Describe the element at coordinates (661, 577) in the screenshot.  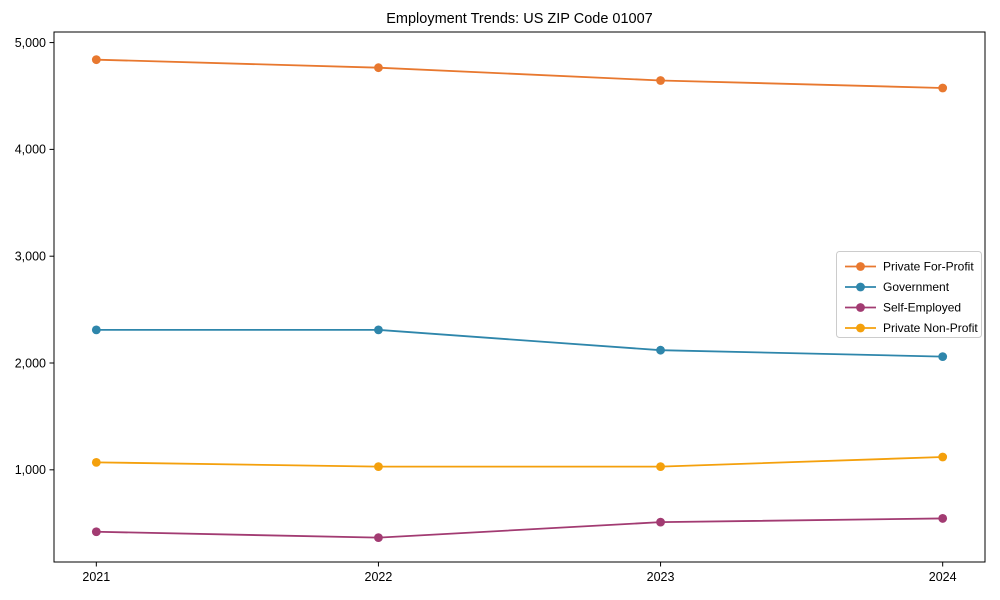
I see `x-tick-label: 2023` at that location.